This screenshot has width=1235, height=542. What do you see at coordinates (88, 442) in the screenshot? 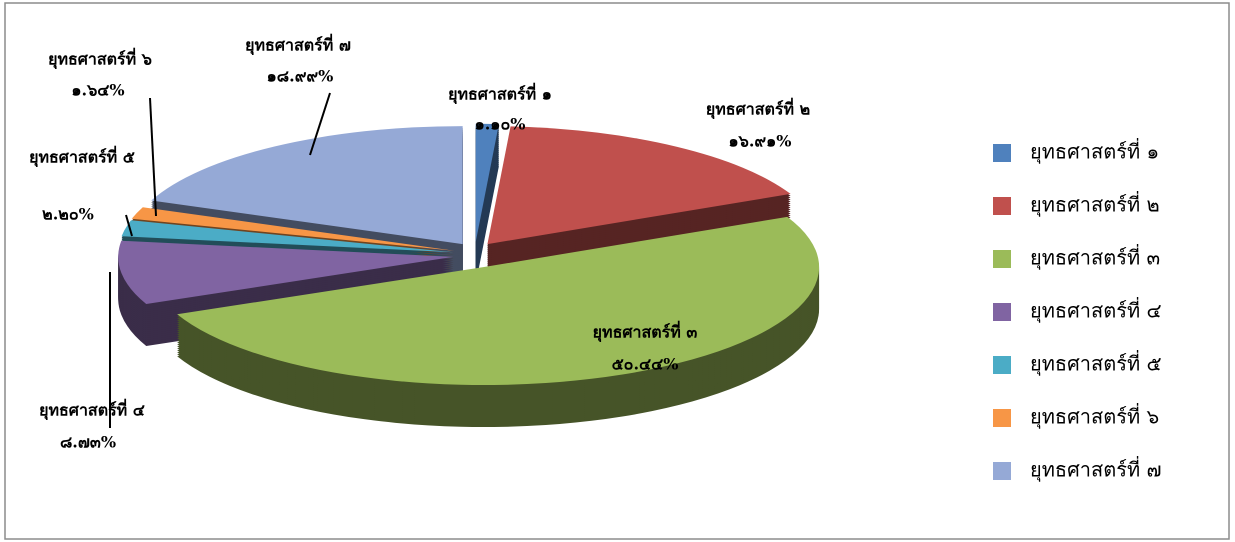
I see `data-label-value: ๘.๗๓%` at bounding box center [88, 442].